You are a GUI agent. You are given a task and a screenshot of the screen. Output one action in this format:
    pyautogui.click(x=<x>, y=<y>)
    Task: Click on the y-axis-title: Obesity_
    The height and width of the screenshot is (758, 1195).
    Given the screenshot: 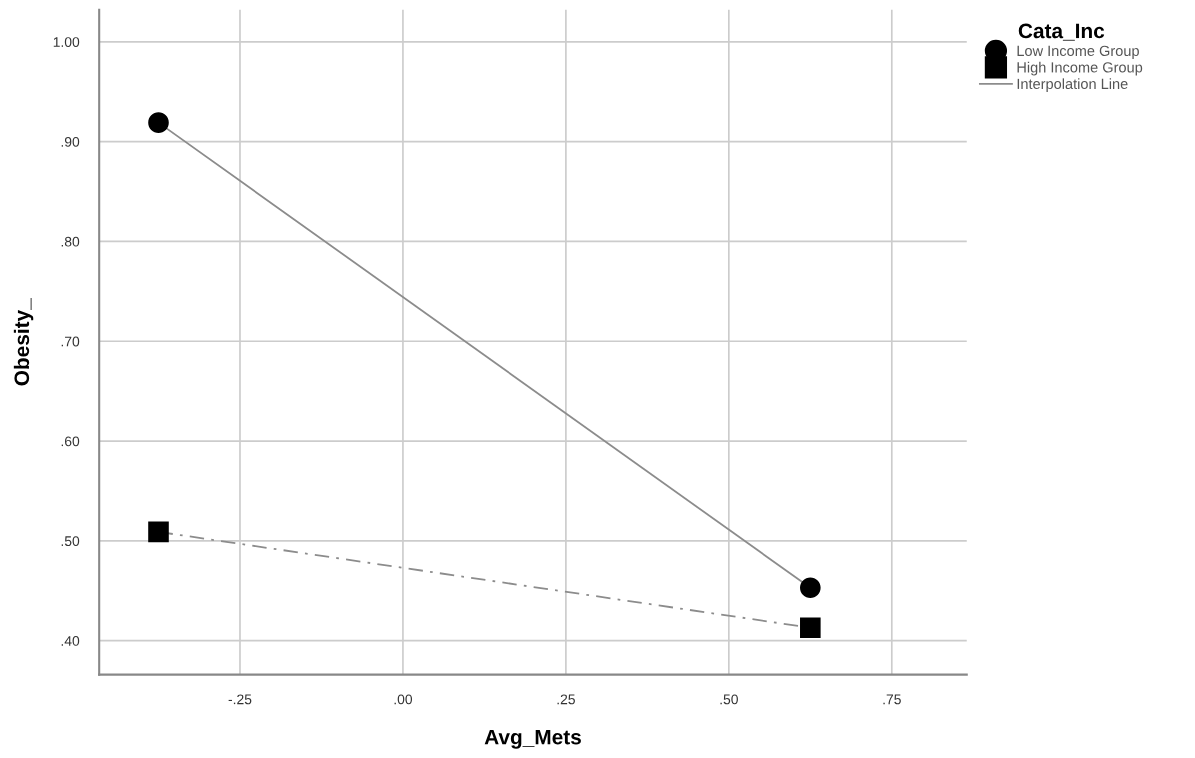 What is the action you would take?
    pyautogui.click(x=23, y=342)
    